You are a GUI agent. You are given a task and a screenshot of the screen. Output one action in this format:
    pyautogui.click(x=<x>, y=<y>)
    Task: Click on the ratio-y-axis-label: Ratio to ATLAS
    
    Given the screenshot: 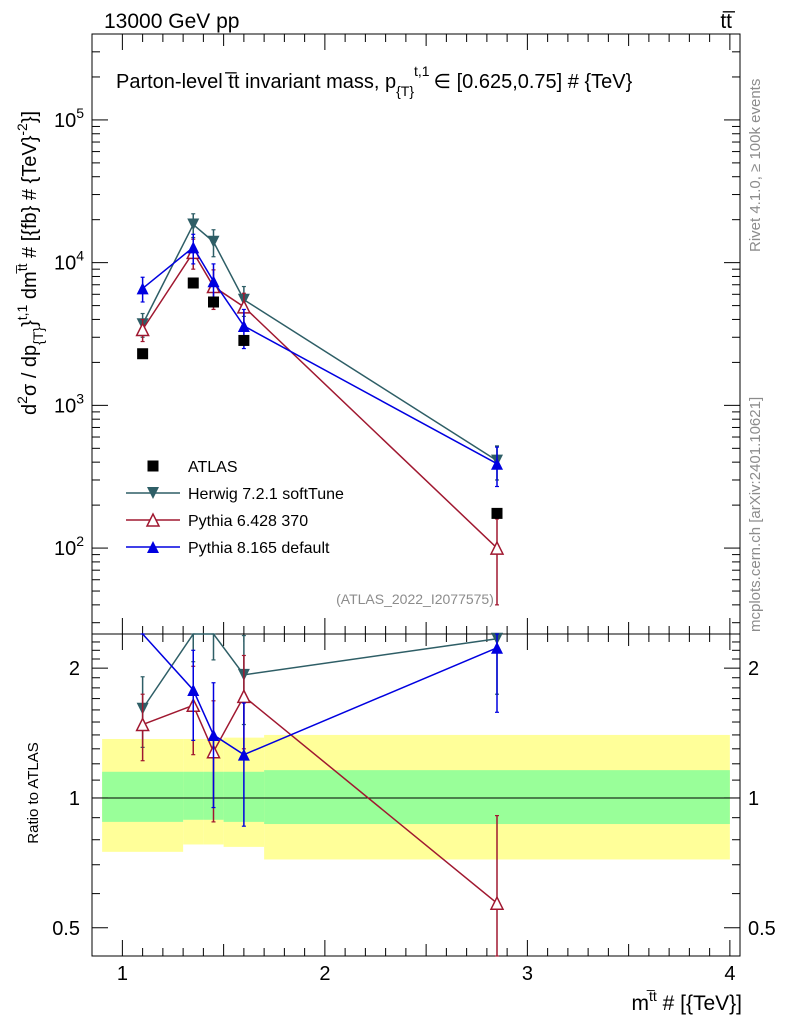 What is the action you would take?
    pyautogui.click(x=33, y=792)
    